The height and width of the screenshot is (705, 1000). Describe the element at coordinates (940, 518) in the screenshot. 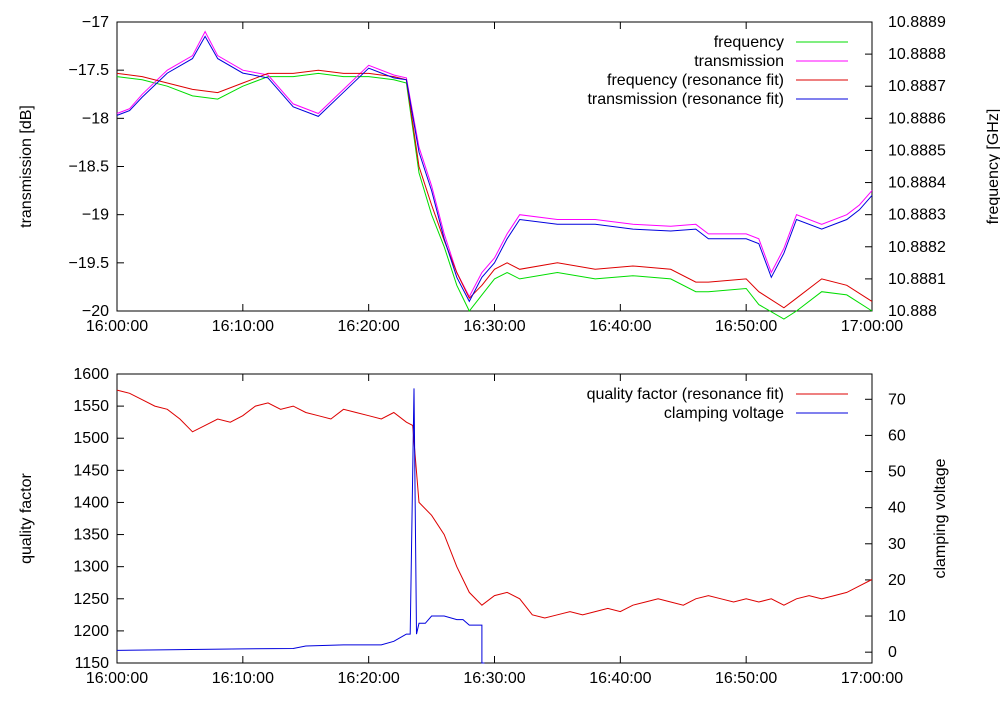

I see `y2-axis-label: clamping voltage` at that location.